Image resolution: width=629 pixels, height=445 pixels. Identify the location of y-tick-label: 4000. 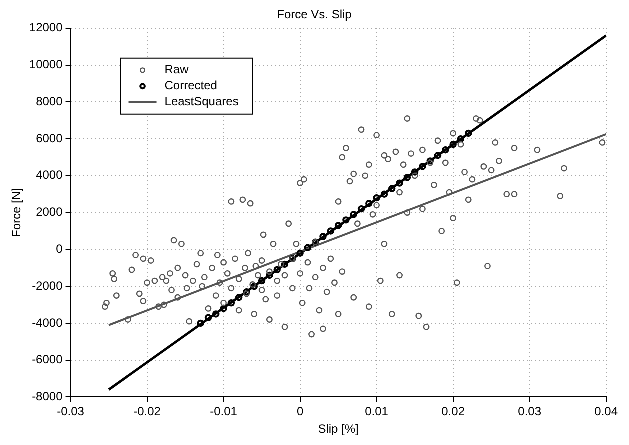
(50, 175).